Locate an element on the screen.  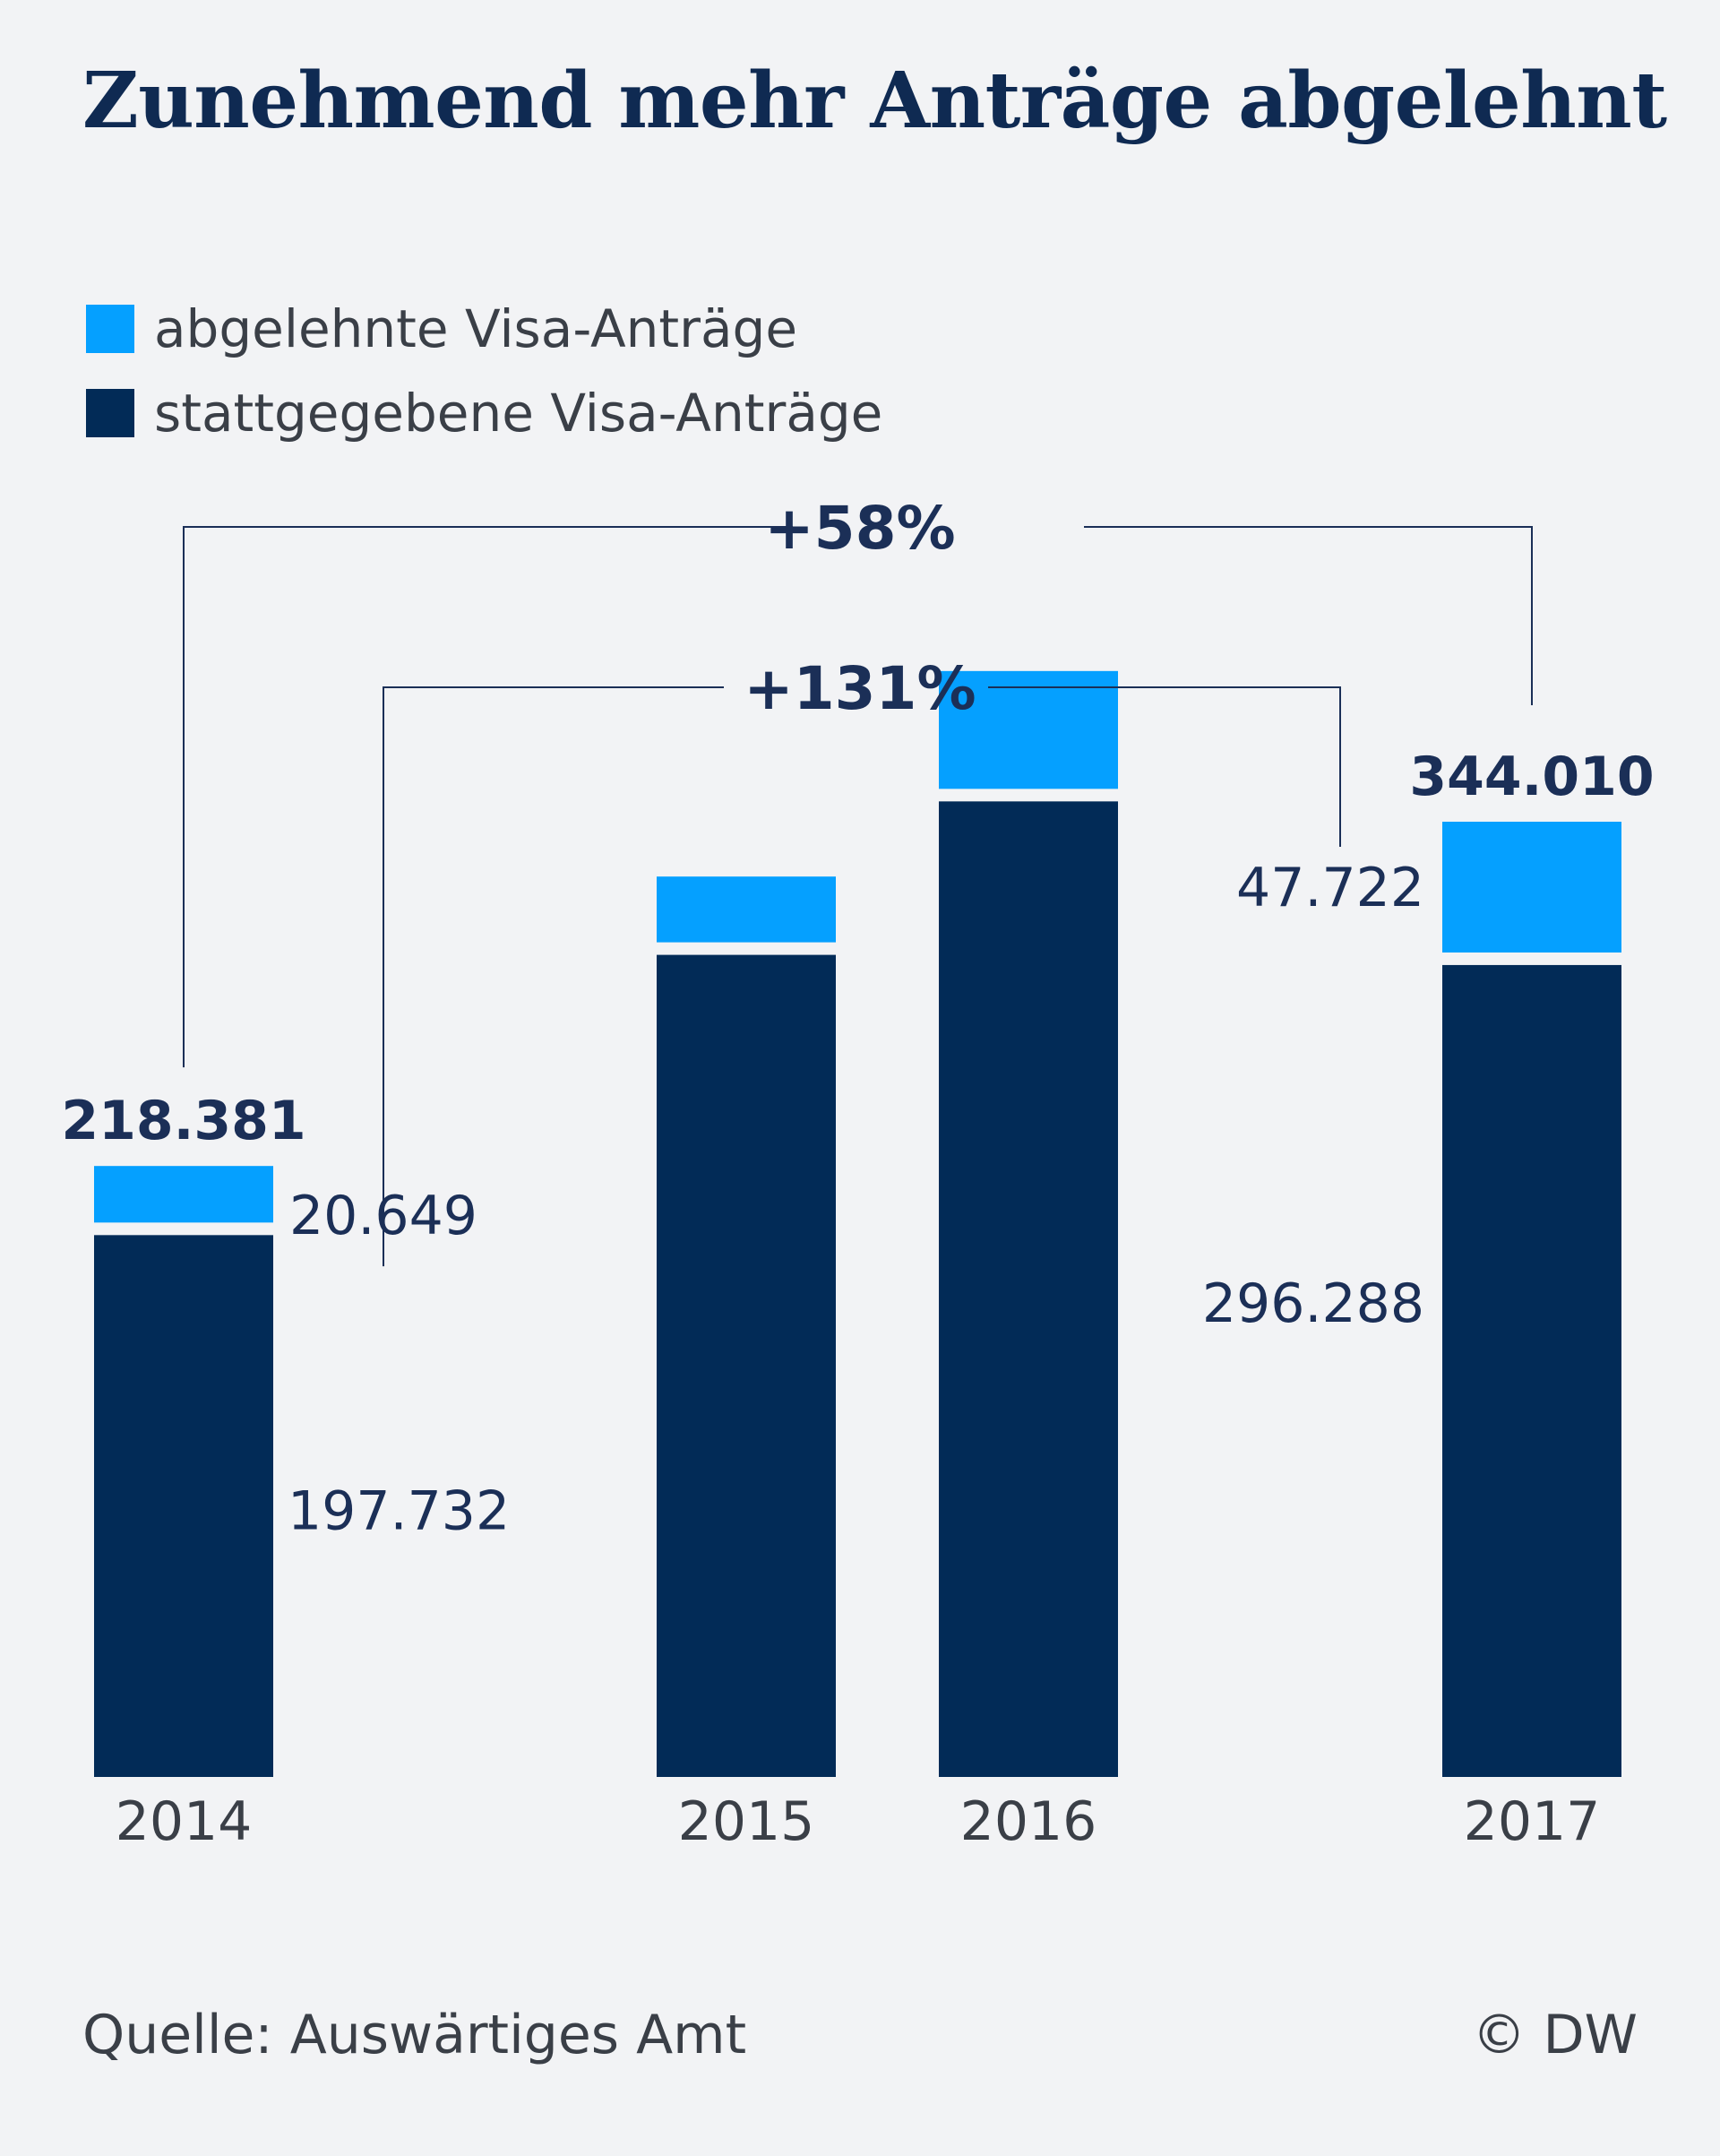
total-label-2014: 218.381 is located at coordinates (183, 1121).